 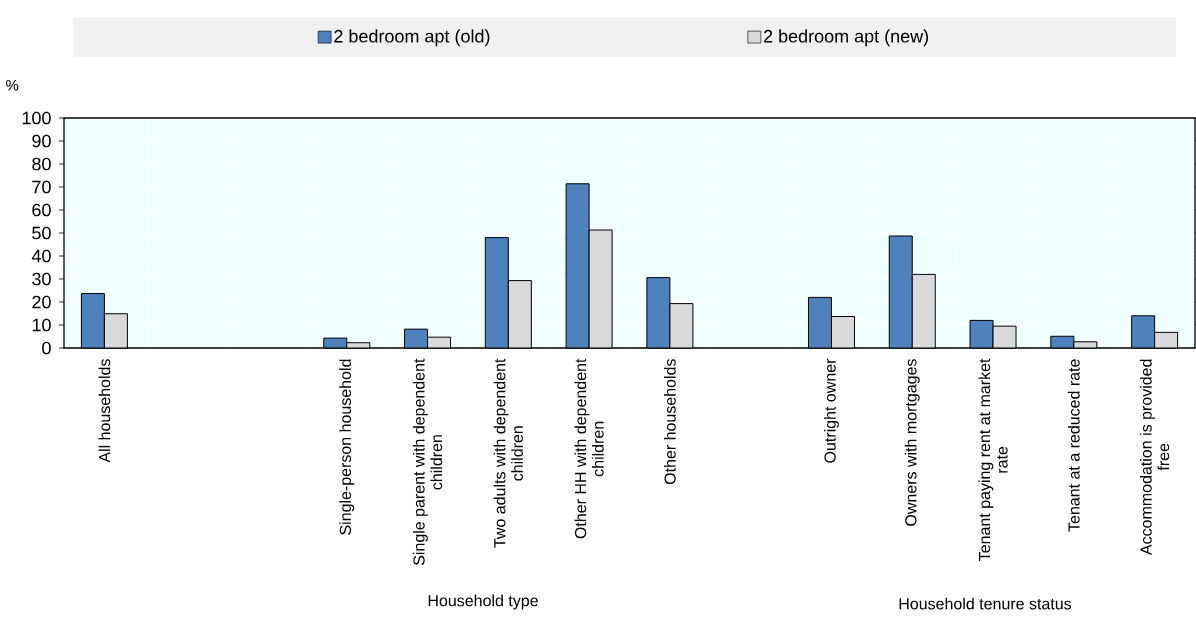 I want to click on y-tick-label: 0, so click(x=46, y=348).